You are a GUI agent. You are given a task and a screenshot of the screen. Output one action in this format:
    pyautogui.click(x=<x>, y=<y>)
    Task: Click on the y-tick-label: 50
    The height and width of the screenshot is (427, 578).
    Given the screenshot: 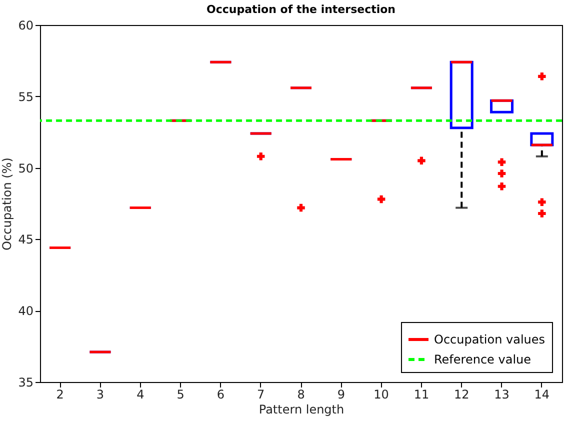 What is the action you would take?
    pyautogui.click(x=26, y=168)
    